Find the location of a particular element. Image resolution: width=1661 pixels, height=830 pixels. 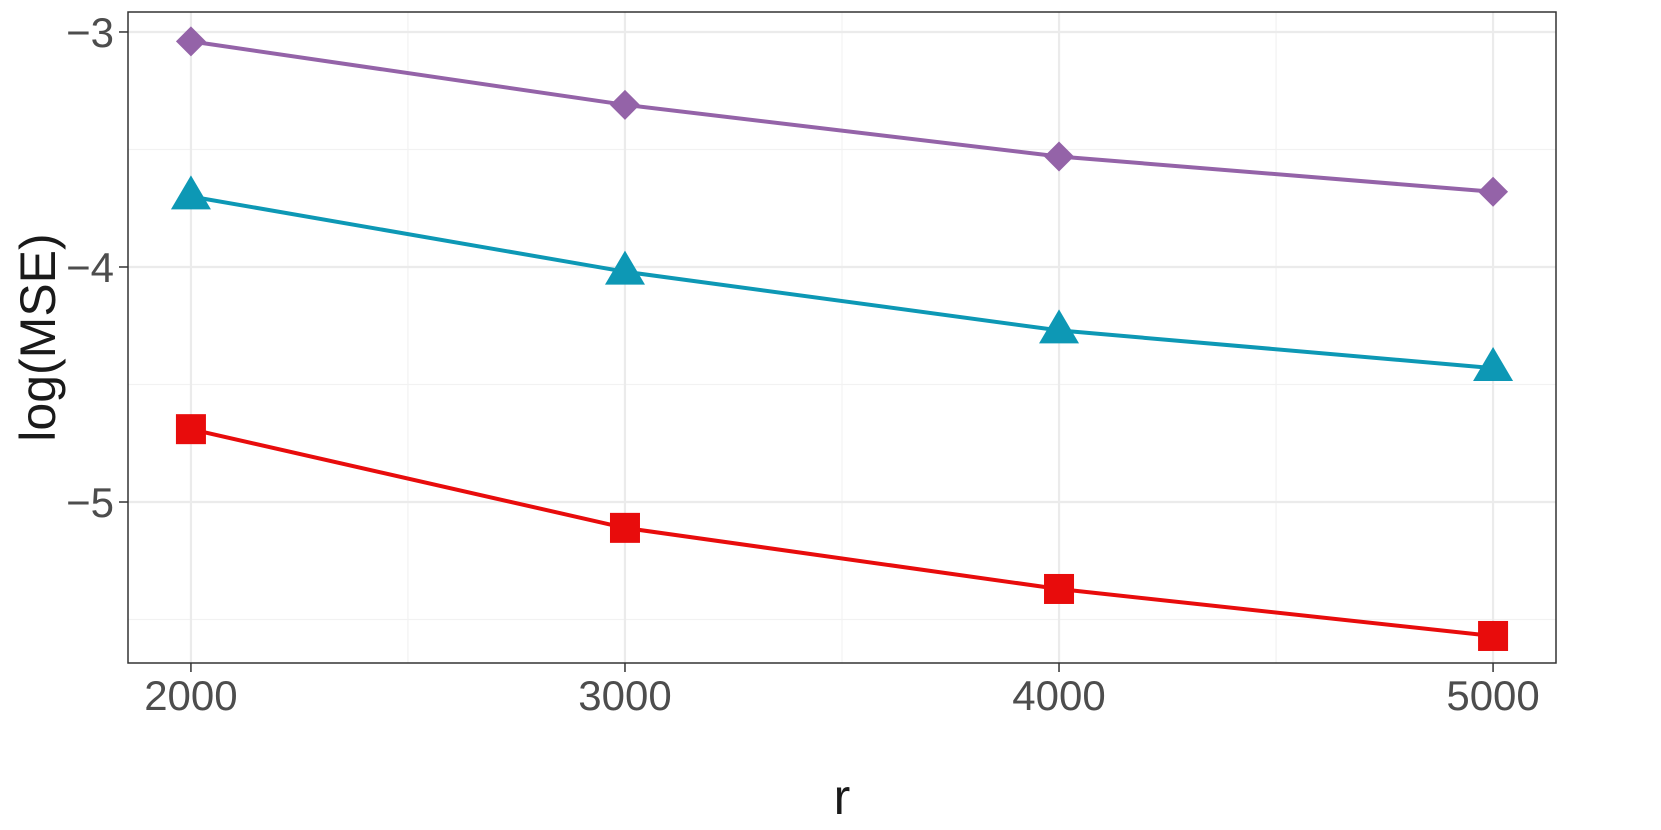

x-axis: 2000 3000 4000 5000 is located at coordinates (842, 691).